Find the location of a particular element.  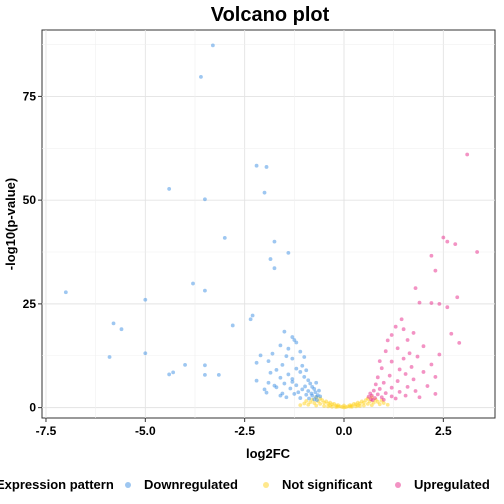

legend-title: Expression pattern is located at coordinates (57, 484).